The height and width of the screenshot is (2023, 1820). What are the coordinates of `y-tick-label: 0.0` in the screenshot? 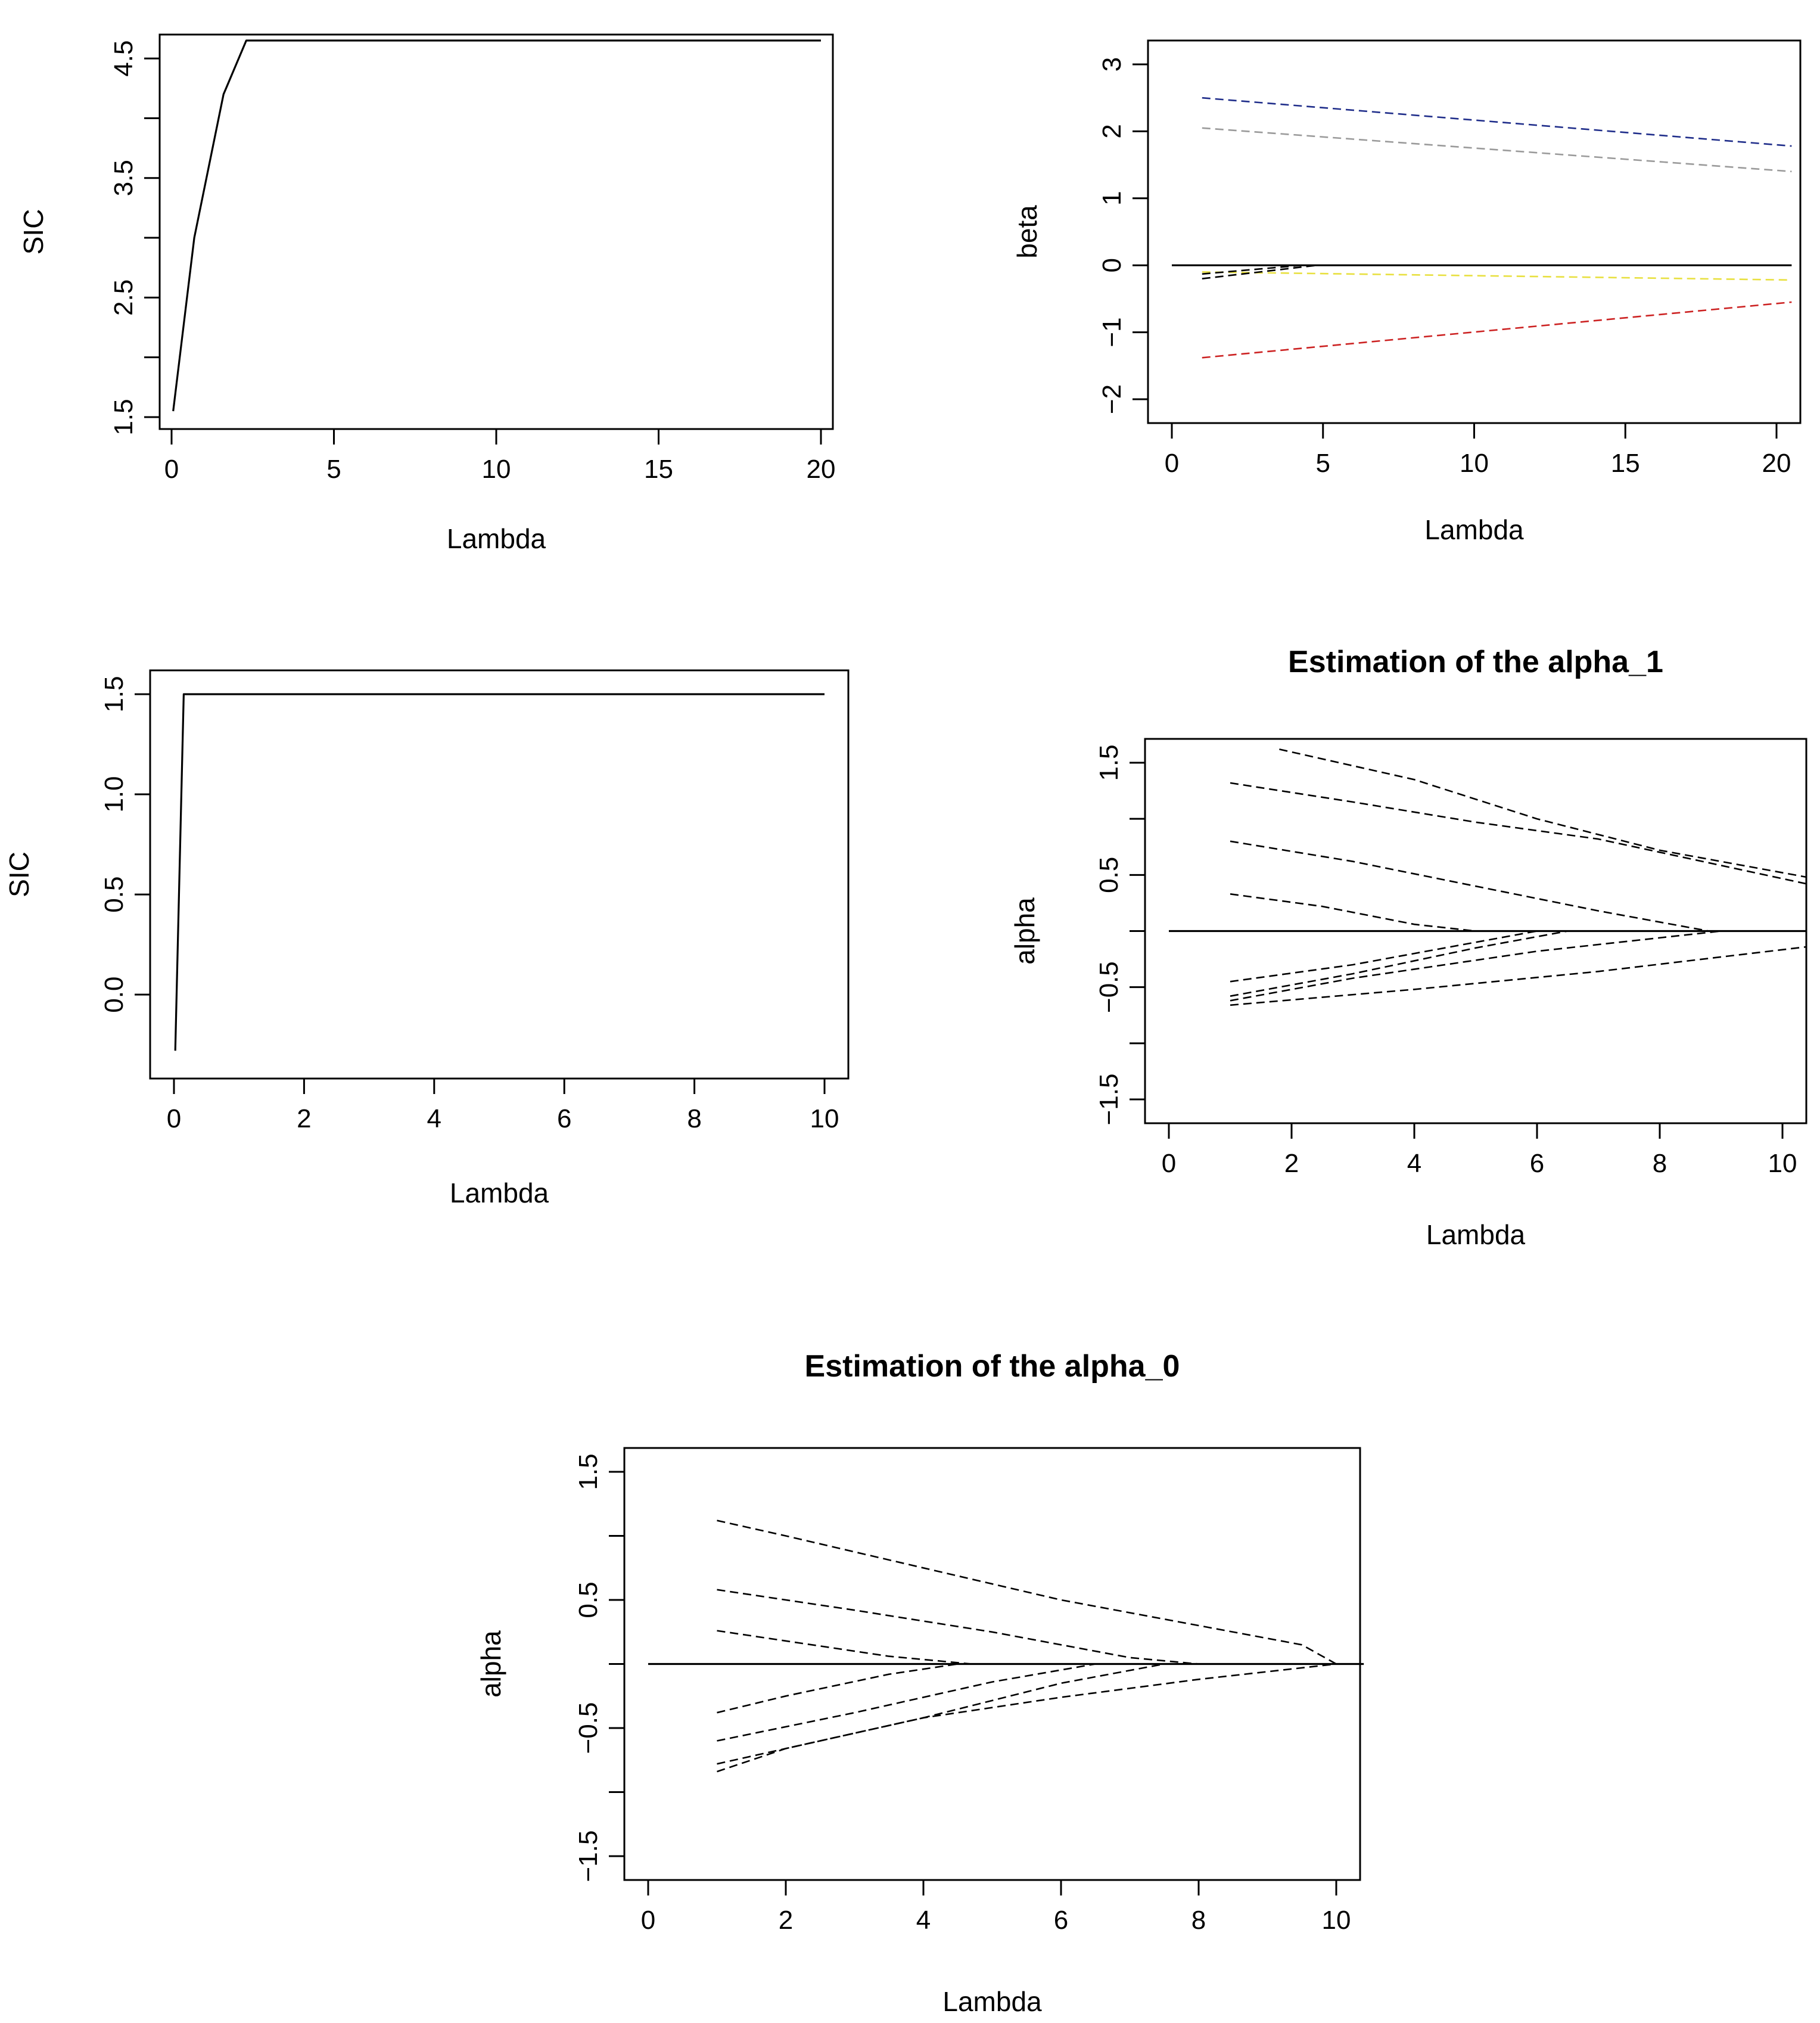 It's located at (114, 995).